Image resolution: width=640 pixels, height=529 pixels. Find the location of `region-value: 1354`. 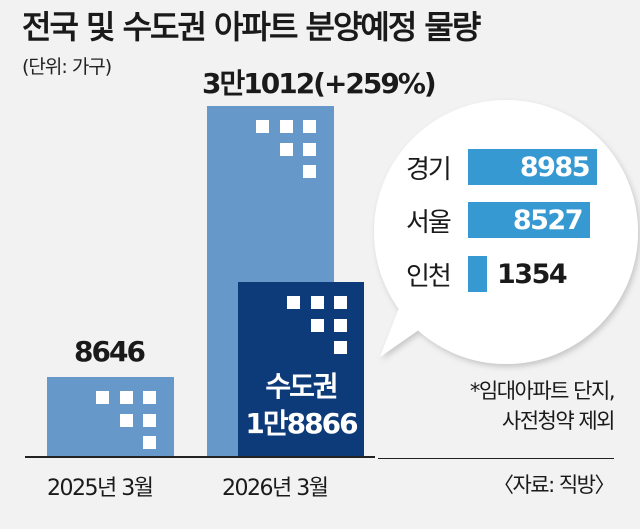

region-value: 1354 is located at coordinates (532, 274).